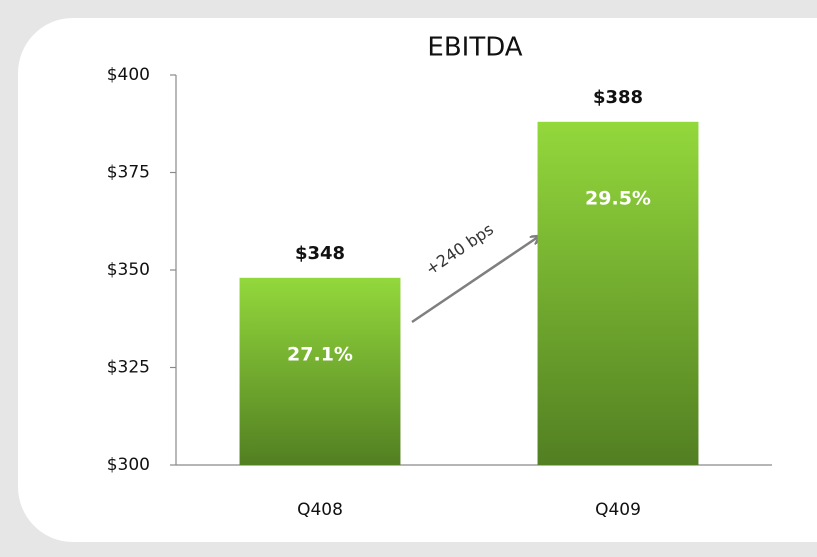  I want to click on y-tick-label: $325, so click(128, 368).